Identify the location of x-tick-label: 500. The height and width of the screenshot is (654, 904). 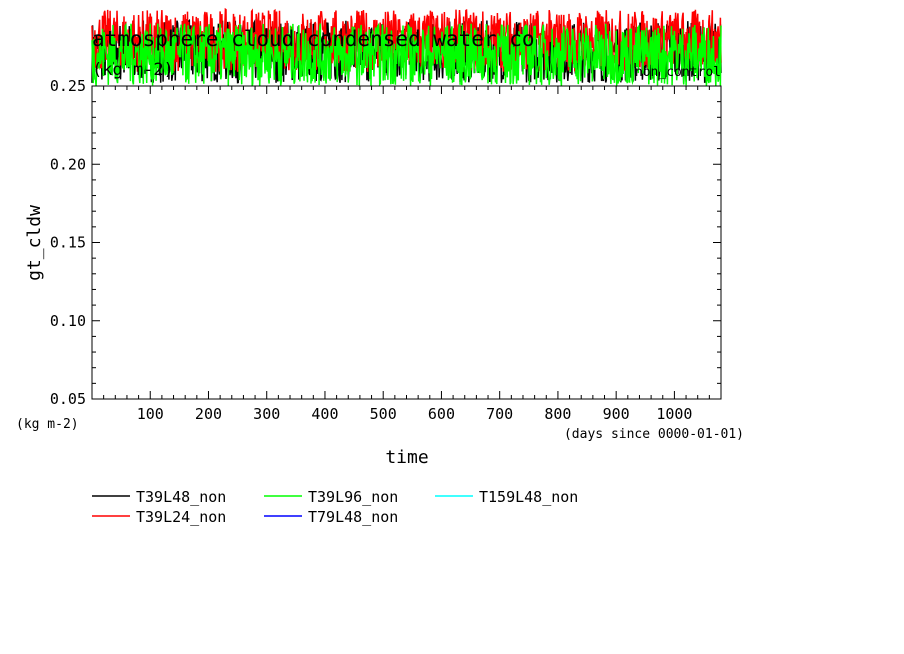
(383, 414).